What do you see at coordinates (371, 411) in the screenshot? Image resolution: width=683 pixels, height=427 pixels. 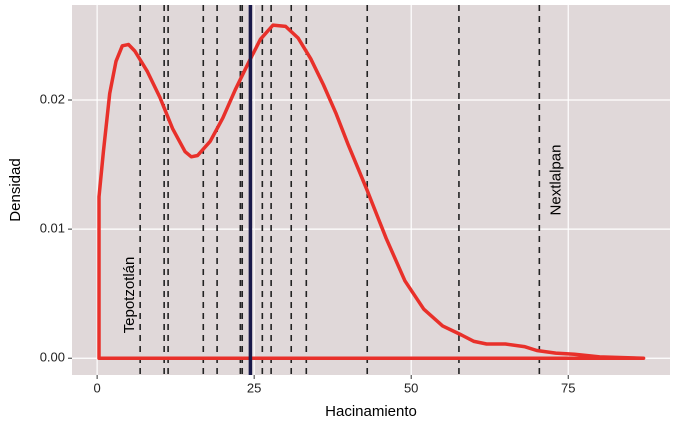 I see `x-axis-title: Hacinamiento` at bounding box center [371, 411].